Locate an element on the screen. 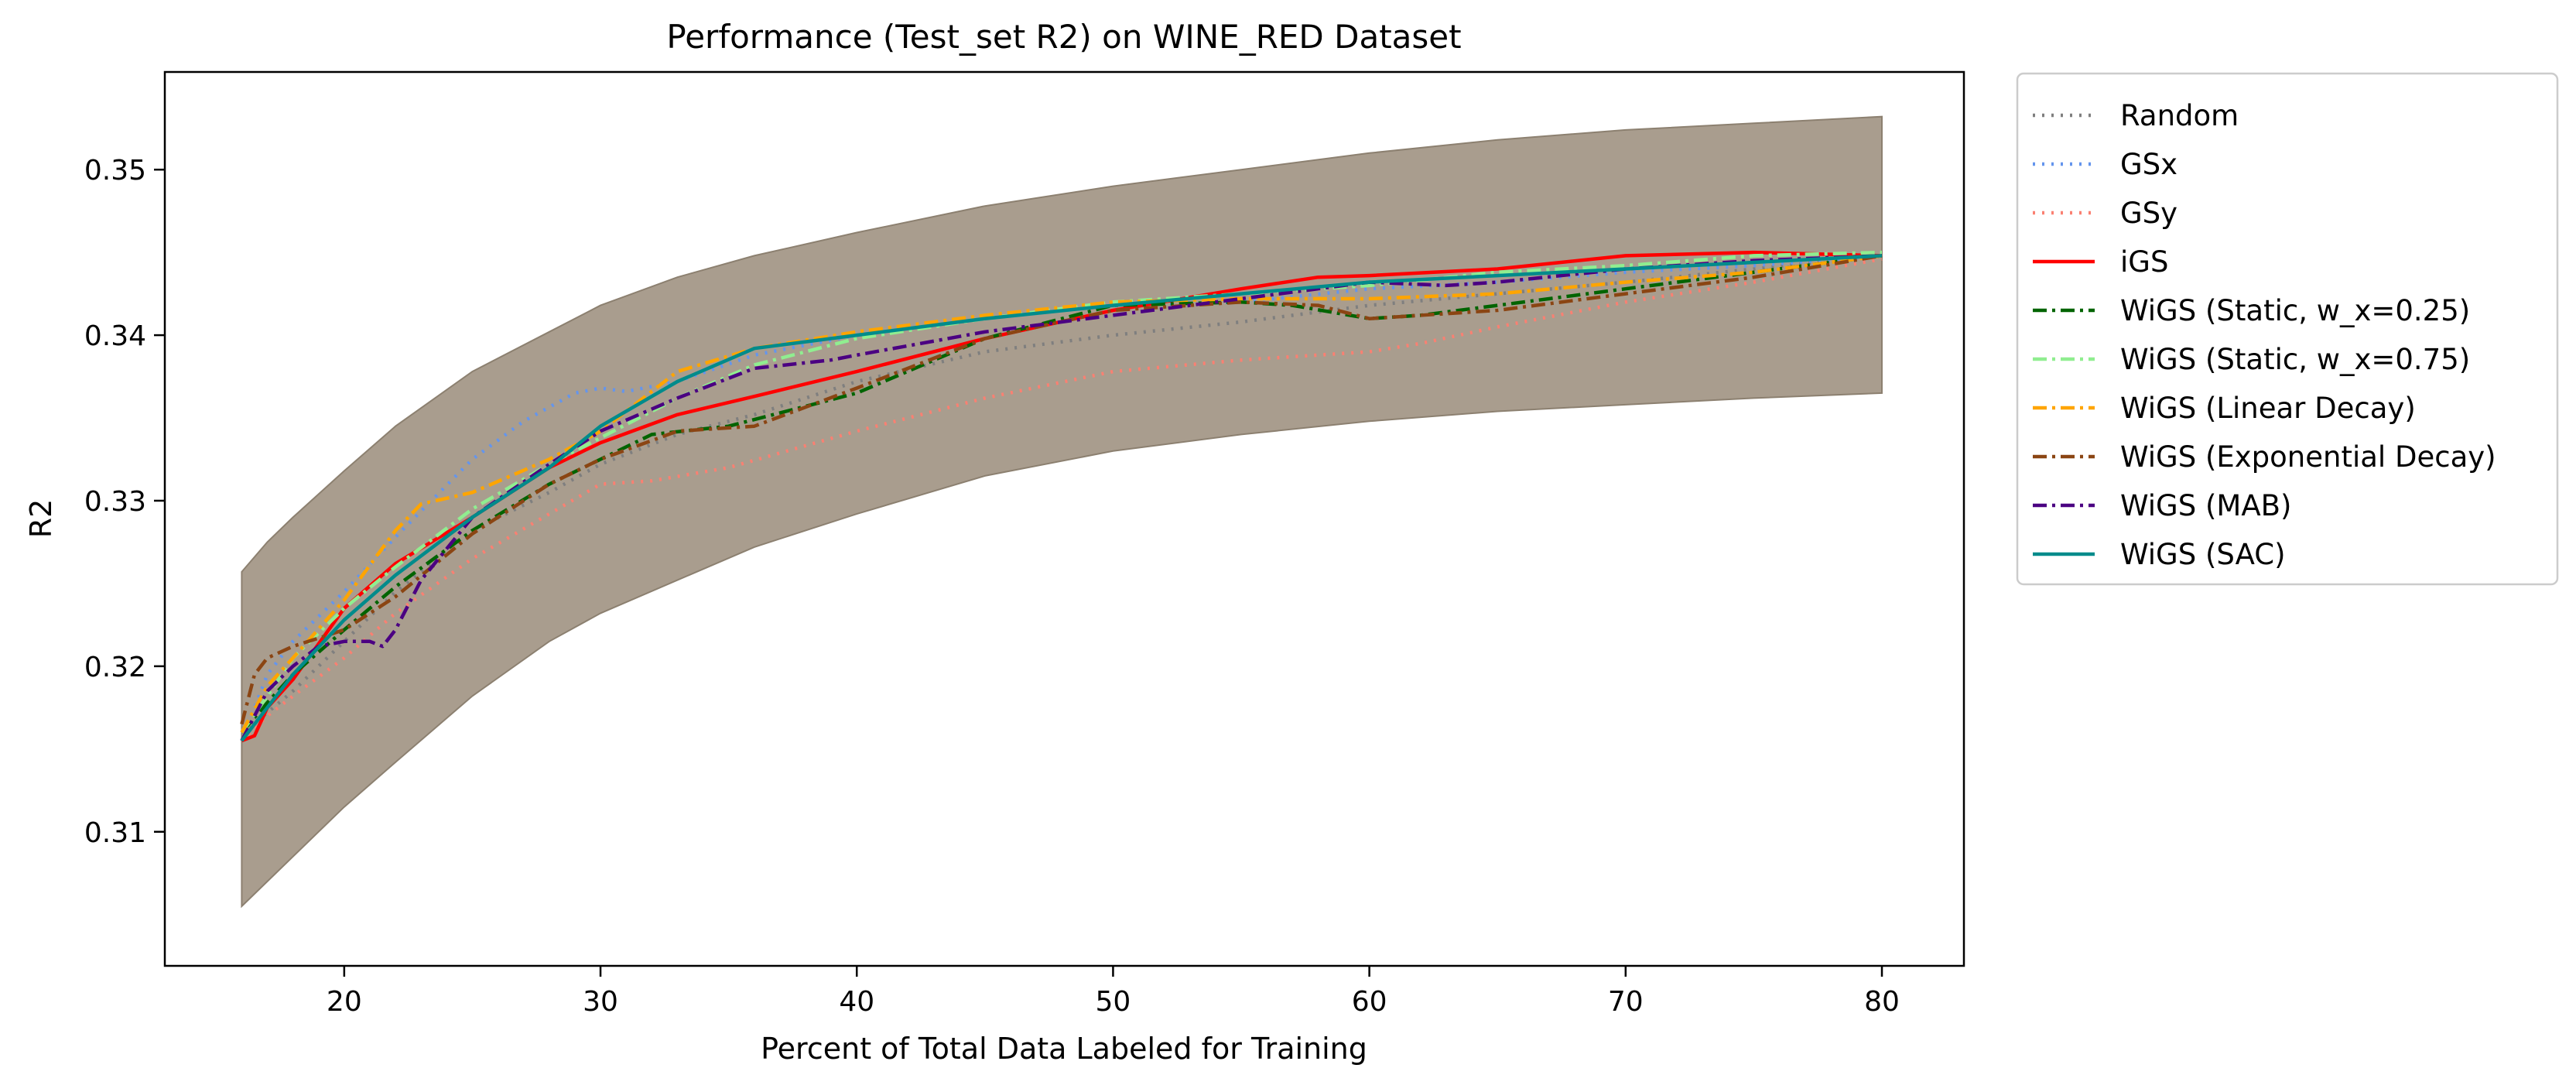  y-tick-label-4: 0.35 is located at coordinates (115, 171).